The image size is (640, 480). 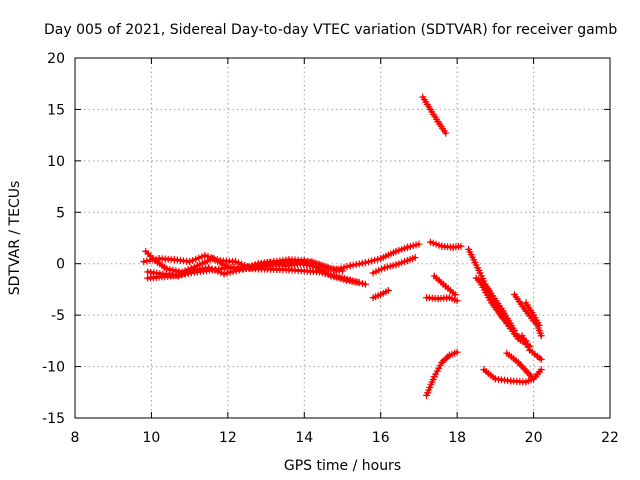 I want to click on x-tick-label: 8, so click(x=75, y=438).